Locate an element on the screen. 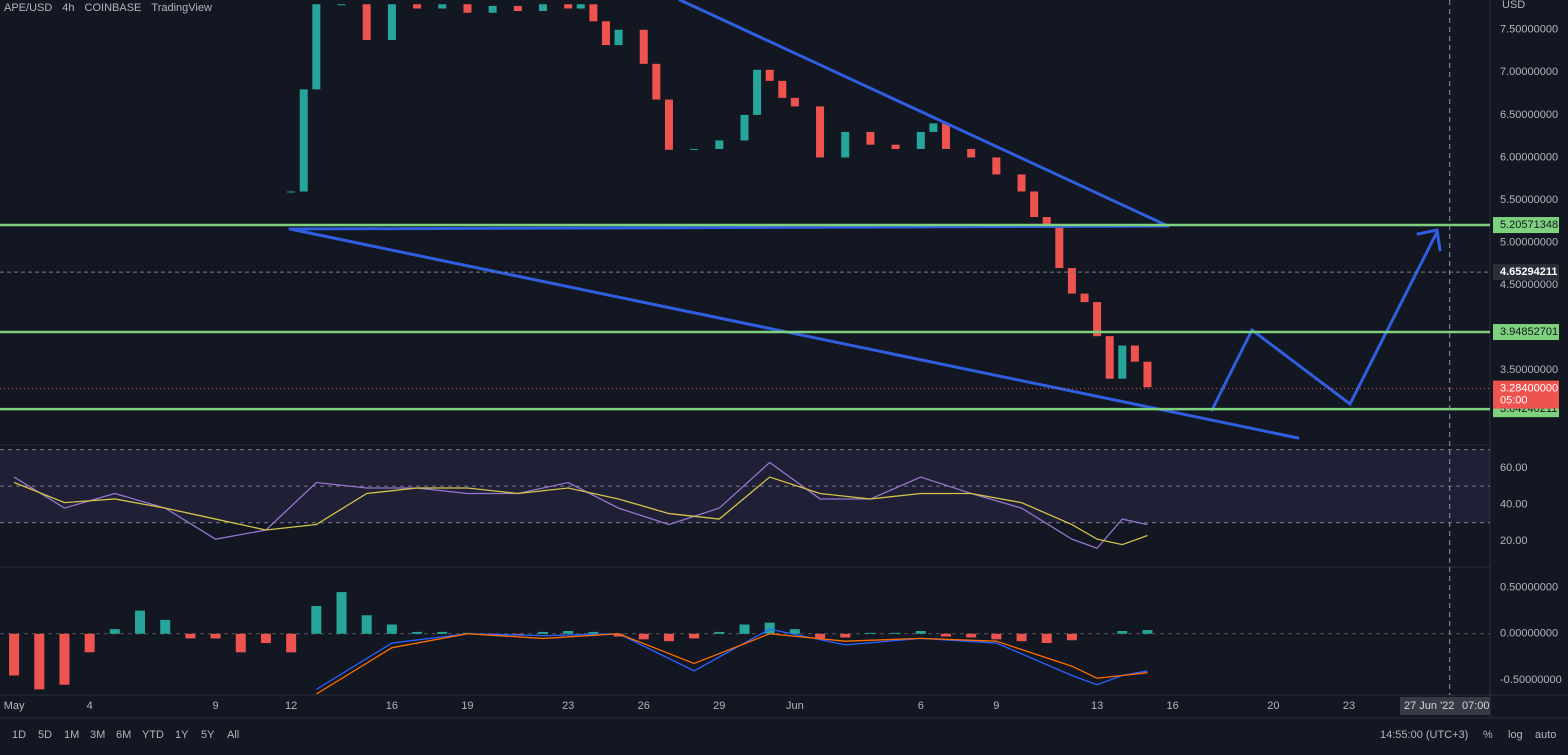  clock: 14:55:00 (UTC+3) is located at coordinates (1424, 735).